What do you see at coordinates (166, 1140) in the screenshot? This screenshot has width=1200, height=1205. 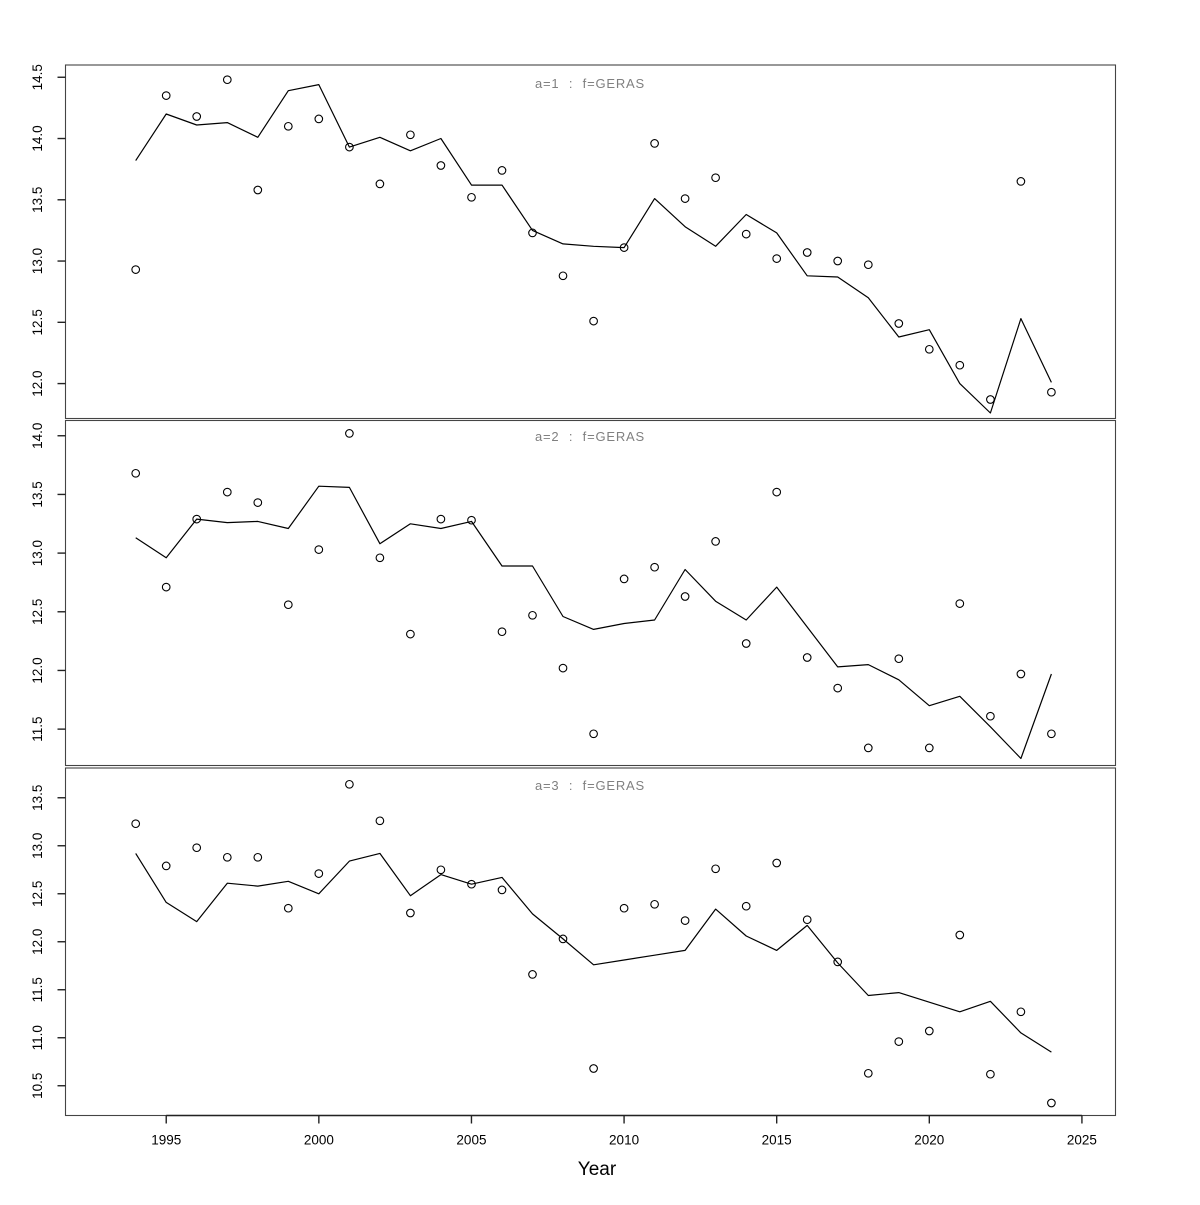 I see `x-tick-label: 1995` at bounding box center [166, 1140].